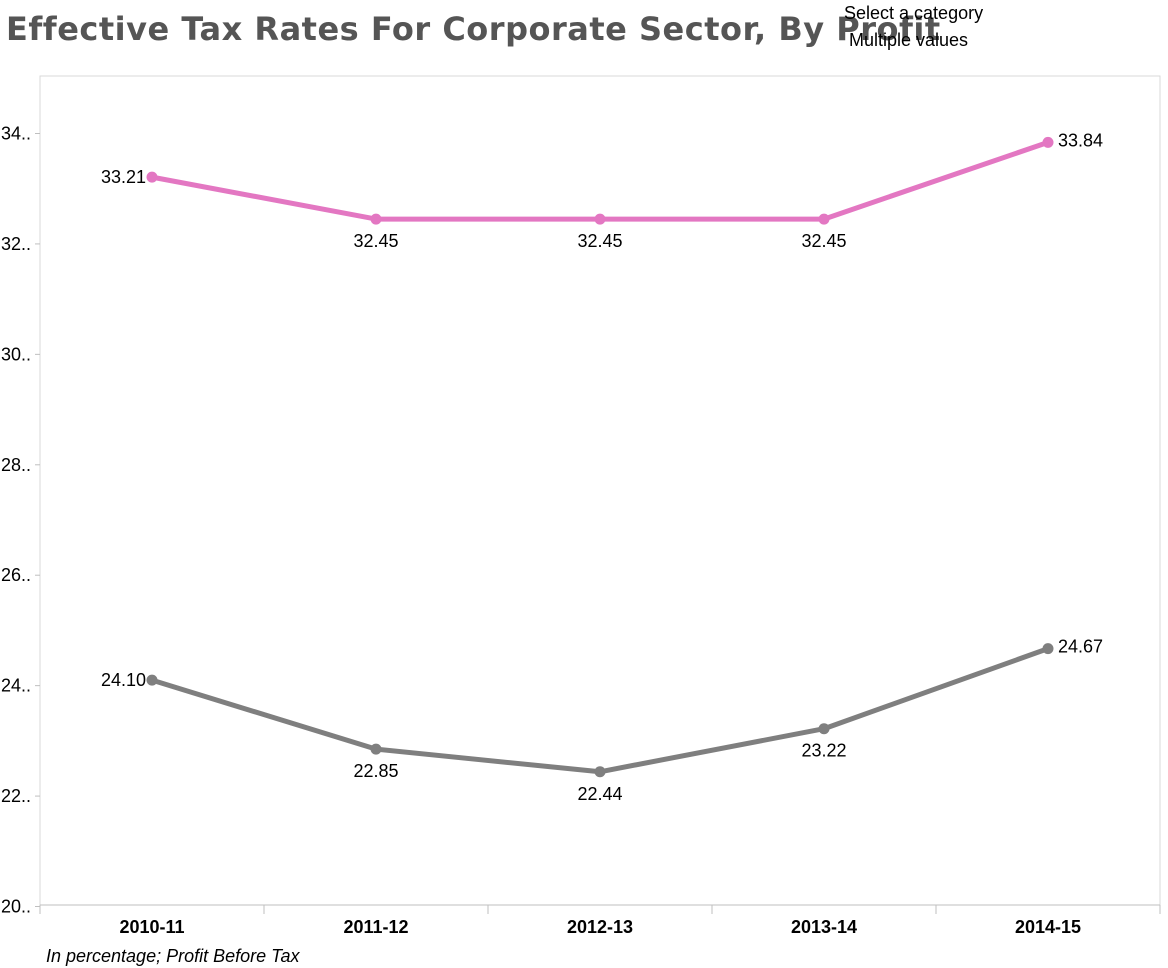 This screenshot has width=1168, height=968. Describe the element at coordinates (16, 465) in the screenshot. I see `y-tick-label: 28..` at that location.